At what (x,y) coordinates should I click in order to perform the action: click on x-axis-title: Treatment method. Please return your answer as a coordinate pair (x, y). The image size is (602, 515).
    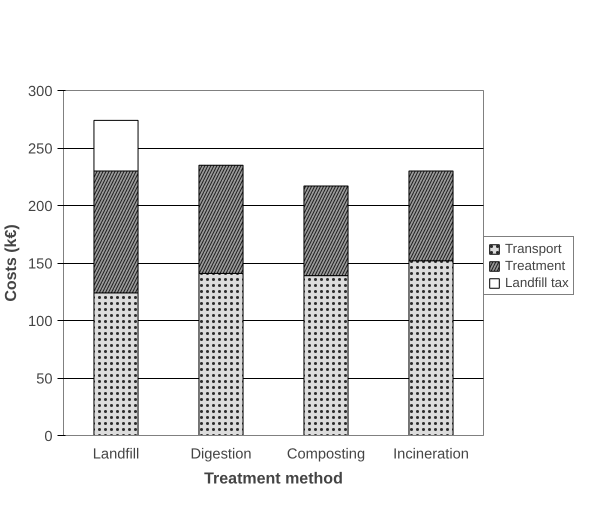
    Looking at the image, I should click on (273, 479).